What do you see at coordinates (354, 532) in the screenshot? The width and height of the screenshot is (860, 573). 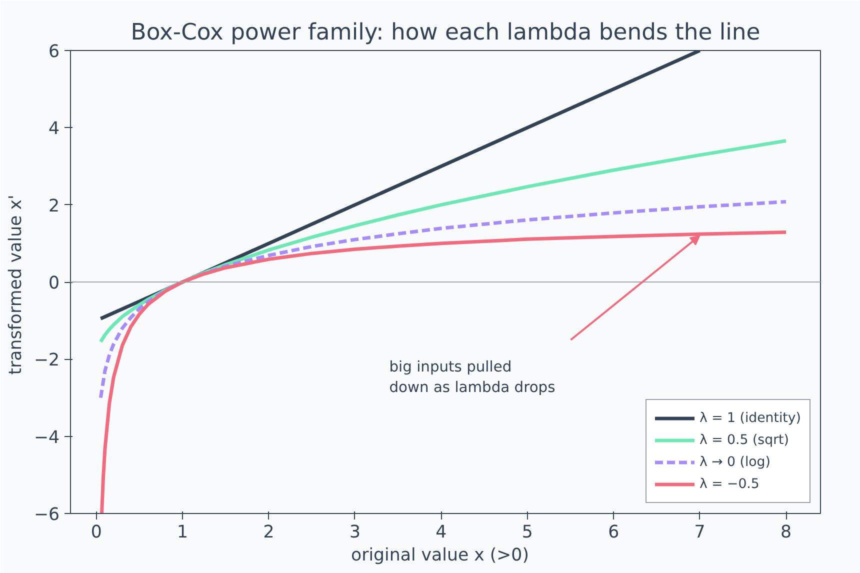 I see `x-tick-label: 3` at bounding box center [354, 532].